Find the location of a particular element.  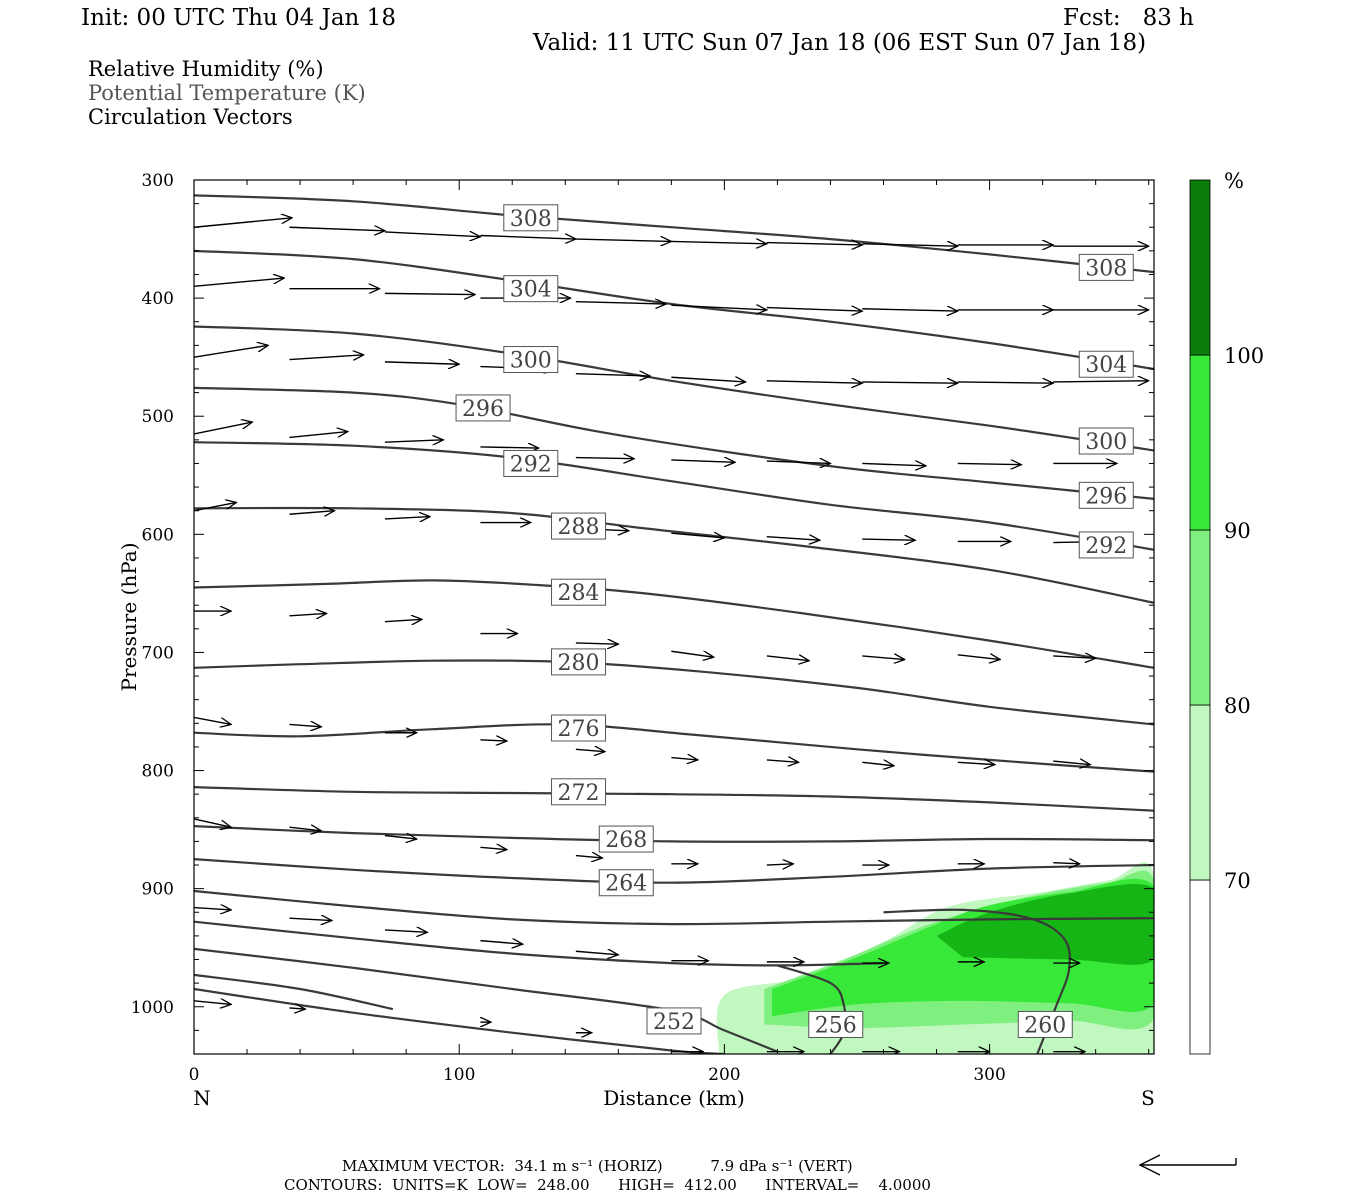

field-theta-label: Potential Temperature (K) is located at coordinates (227, 93).